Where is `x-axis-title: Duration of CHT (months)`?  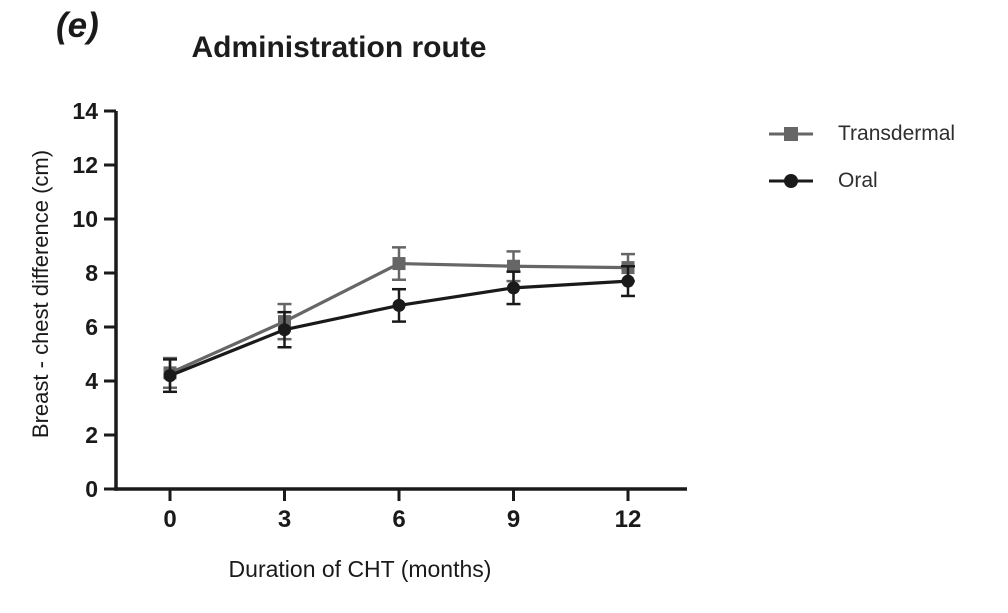 x-axis-title: Duration of CHT (months) is located at coordinates (360, 569).